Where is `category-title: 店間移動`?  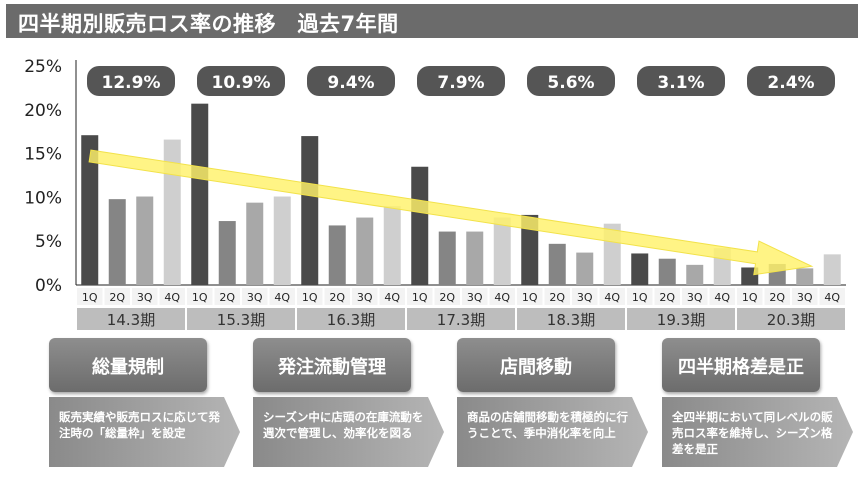
category-title: 店間移動 is located at coordinates (536, 367).